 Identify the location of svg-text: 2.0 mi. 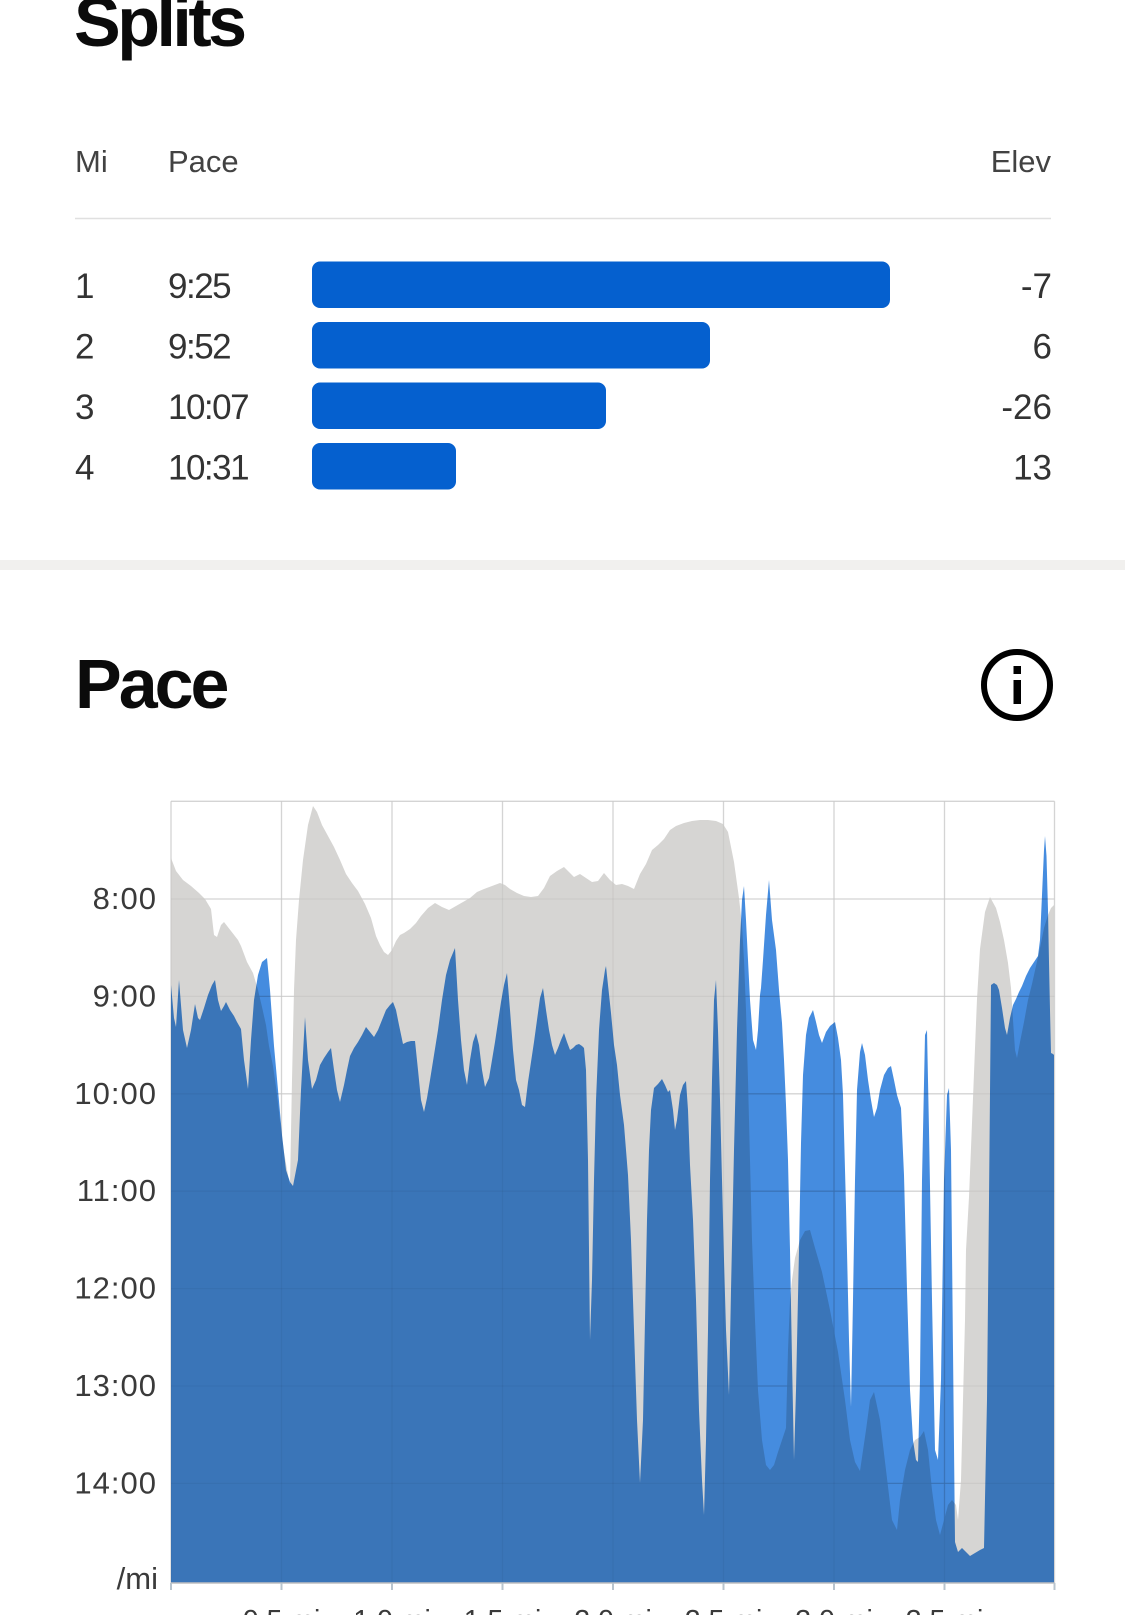
(613, 1610).